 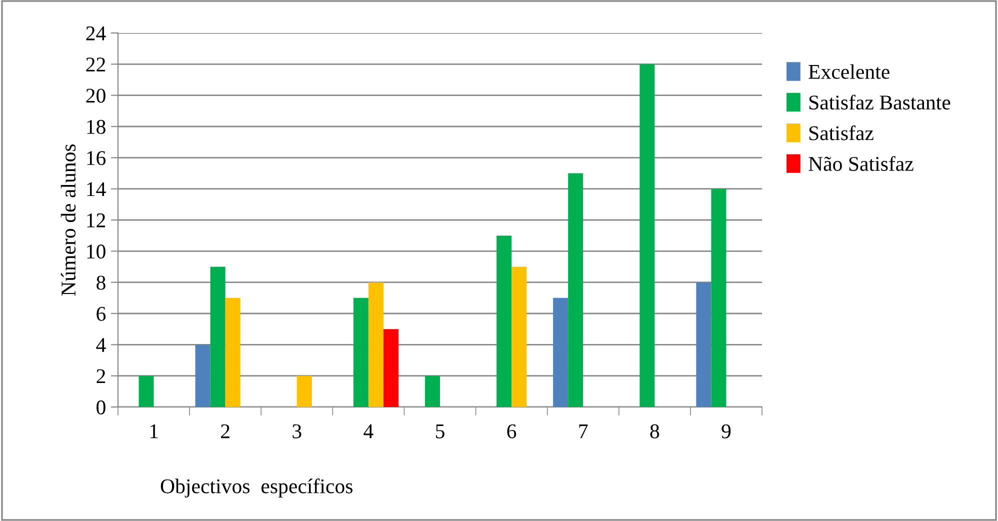 What do you see at coordinates (101, 313) in the screenshot?
I see `y-tick-label: 6` at bounding box center [101, 313].